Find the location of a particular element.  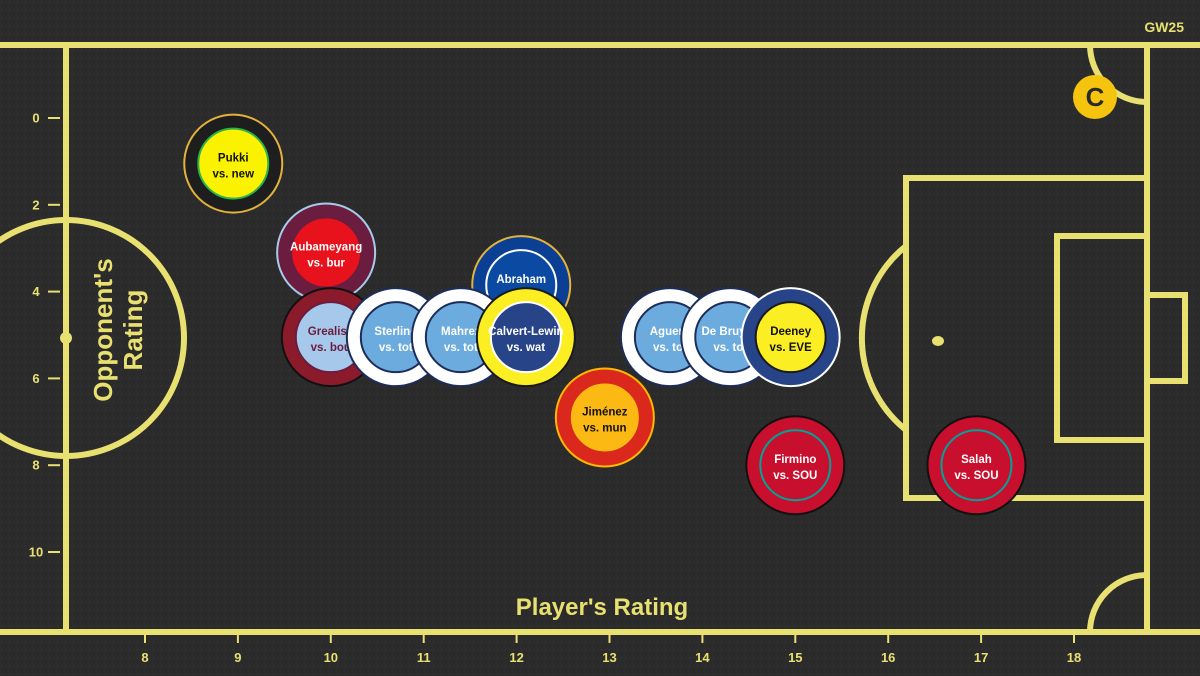

penalty-spot is located at coordinates (938, 341).